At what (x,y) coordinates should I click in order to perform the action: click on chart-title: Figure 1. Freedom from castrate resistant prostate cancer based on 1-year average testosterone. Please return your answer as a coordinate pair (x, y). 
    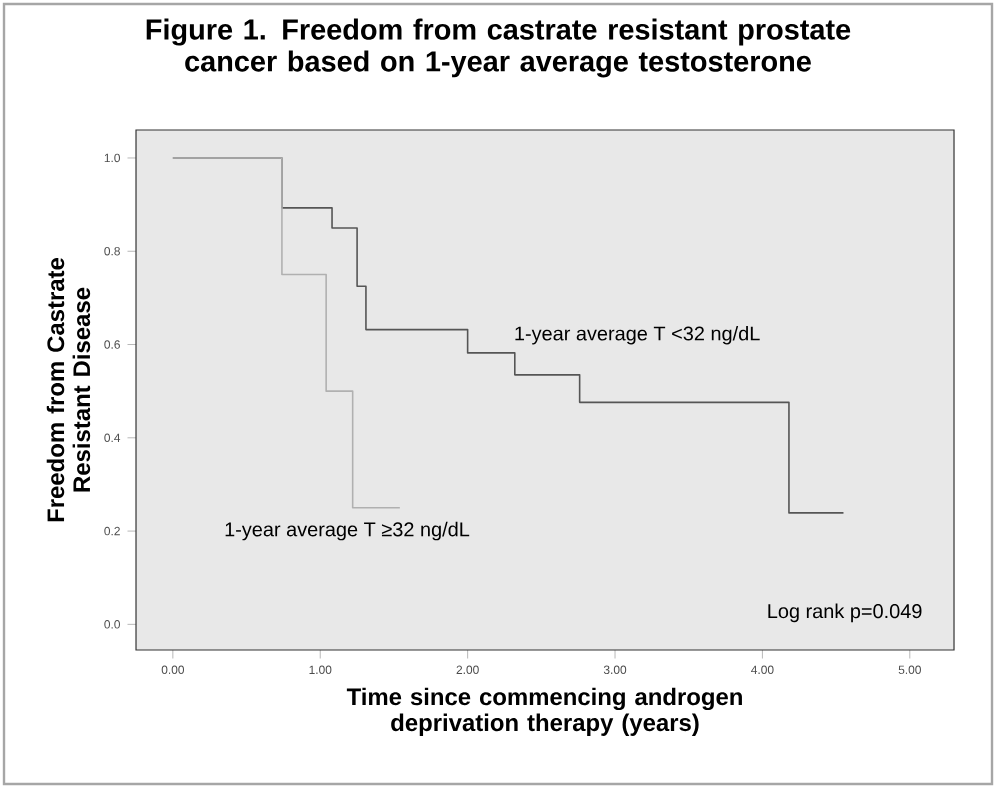
    Looking at the image, I should click on (498, 48).